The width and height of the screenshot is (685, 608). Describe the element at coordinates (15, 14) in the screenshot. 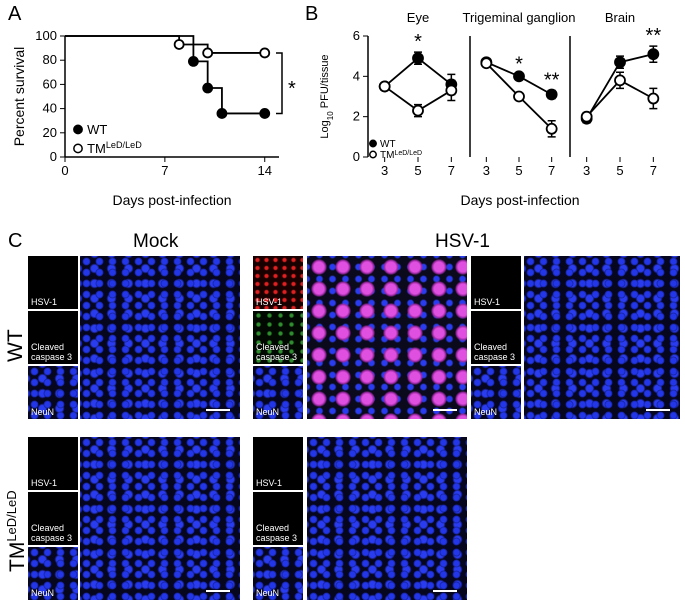

I see `panel-label: A` at that location.